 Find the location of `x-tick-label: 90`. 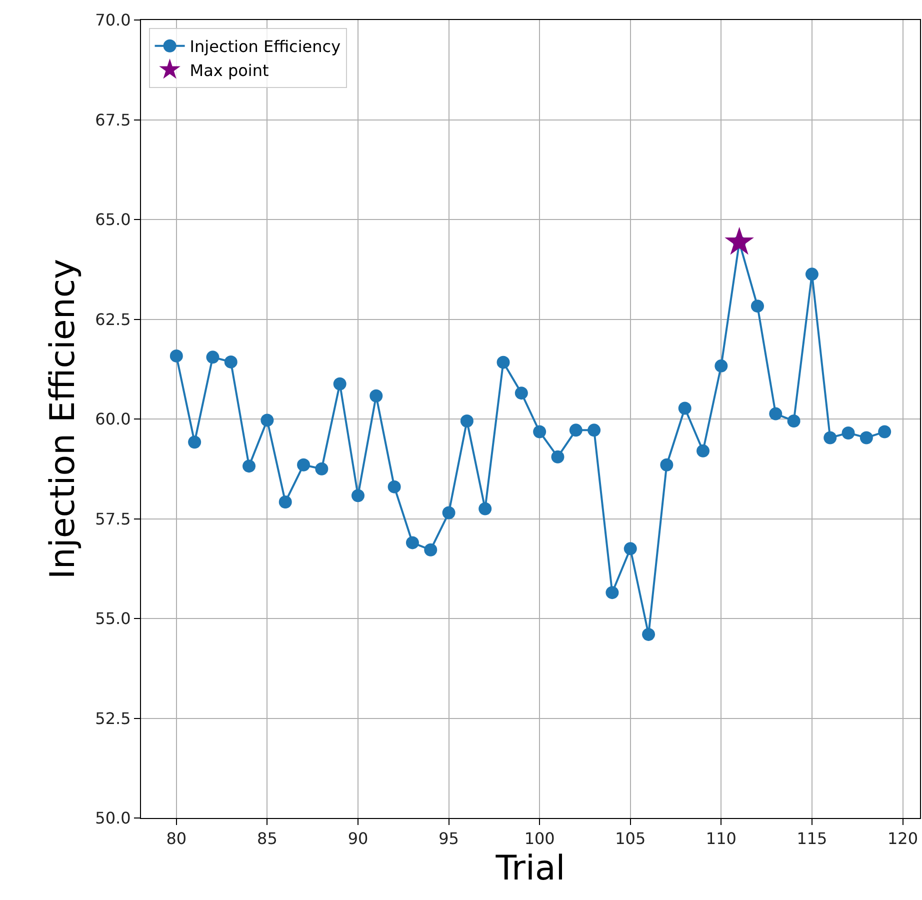

x-tick-label: 90 is located at coordinates (358, 838).